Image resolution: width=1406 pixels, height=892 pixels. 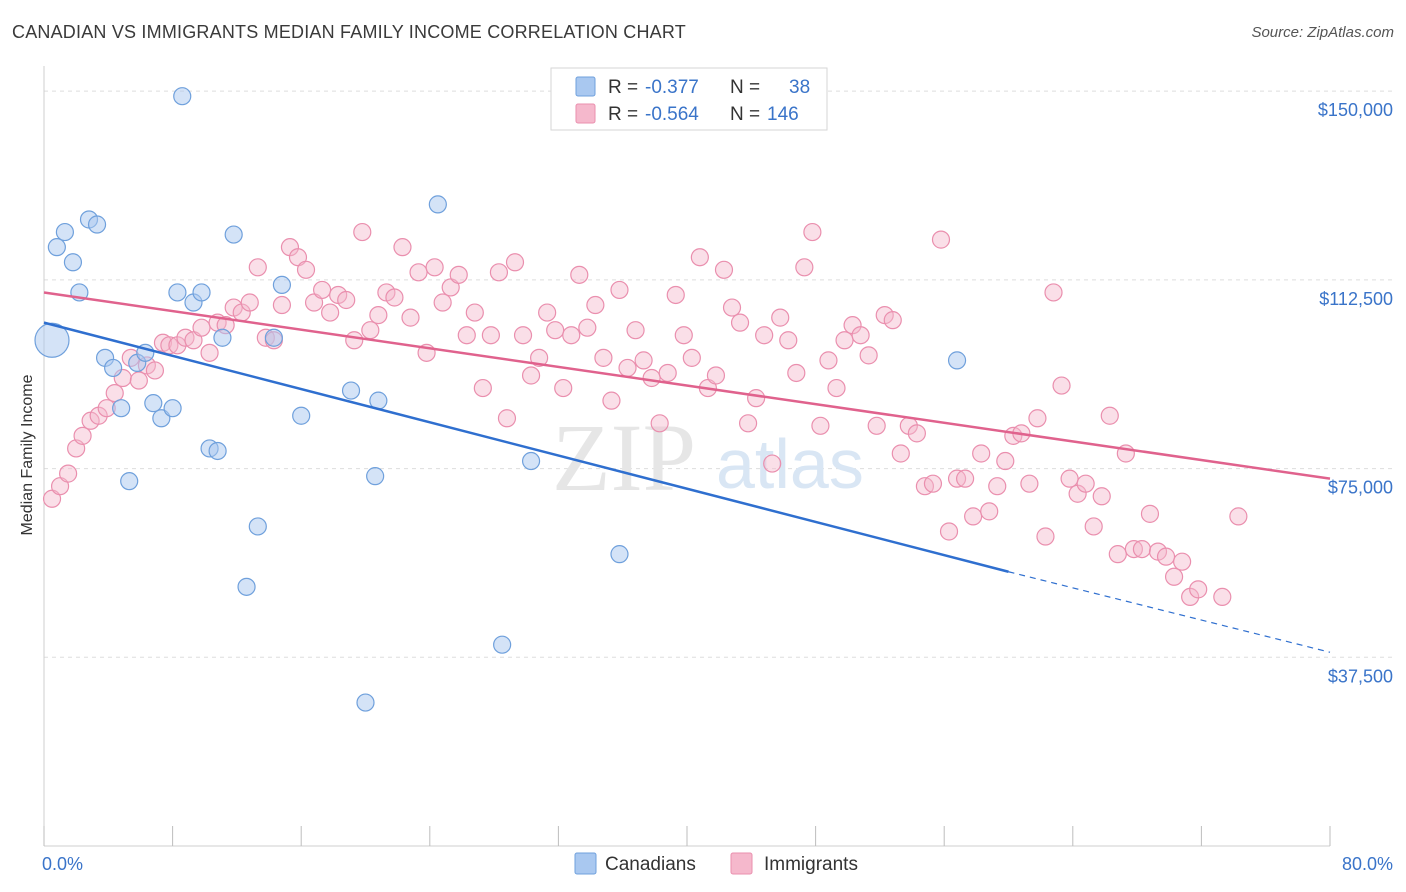 What do you see at coordinates (62, 864) in the screenshot?
I see `x-tick-label: 0.0%` at bounding box center [62, 864].